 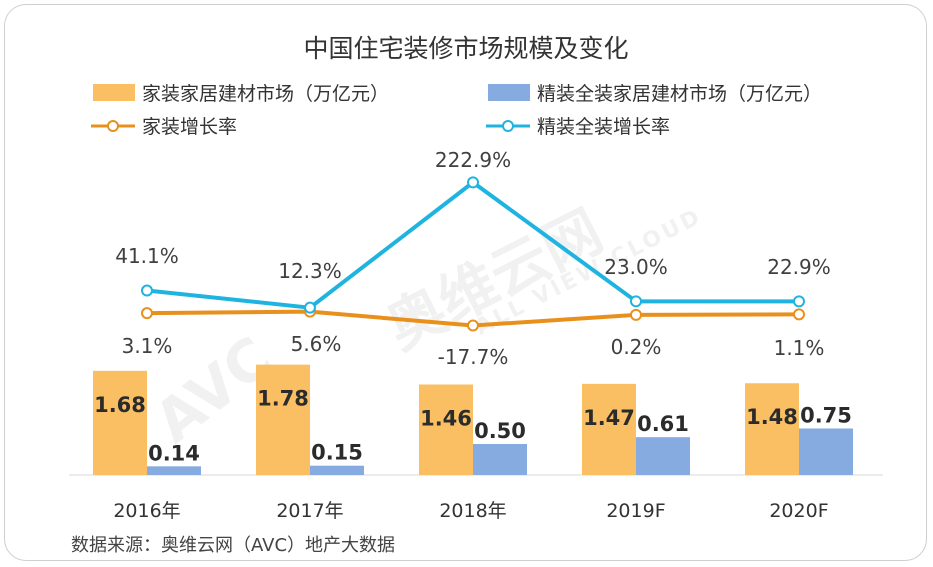 What do you see at coordinates (113, 126) in the screenshot?
I see `legend-marker-home-growth` at bounding box center [113, 126].